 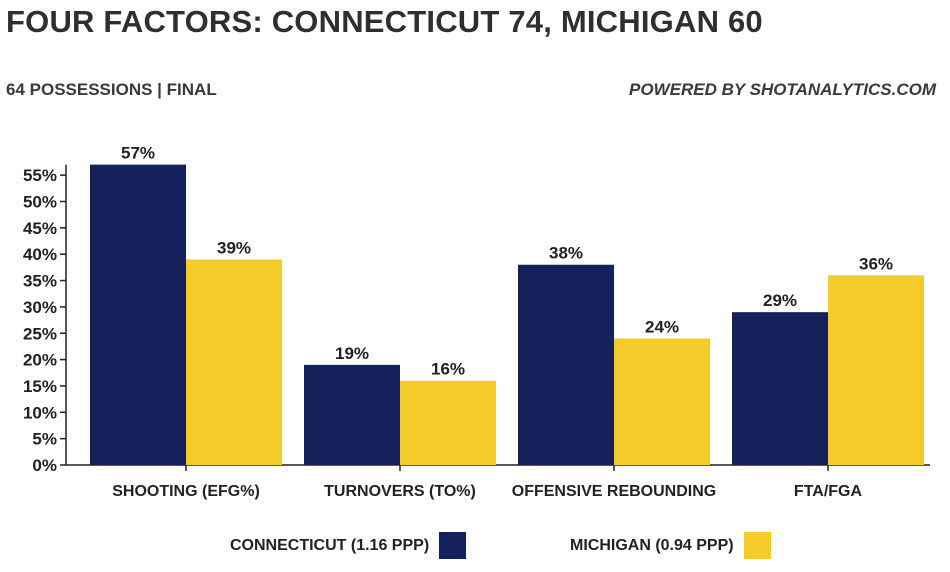 I want to click on legend-label-connecticut: CONNECTICUT (1.16 PPP), so click(x=330, y=545).